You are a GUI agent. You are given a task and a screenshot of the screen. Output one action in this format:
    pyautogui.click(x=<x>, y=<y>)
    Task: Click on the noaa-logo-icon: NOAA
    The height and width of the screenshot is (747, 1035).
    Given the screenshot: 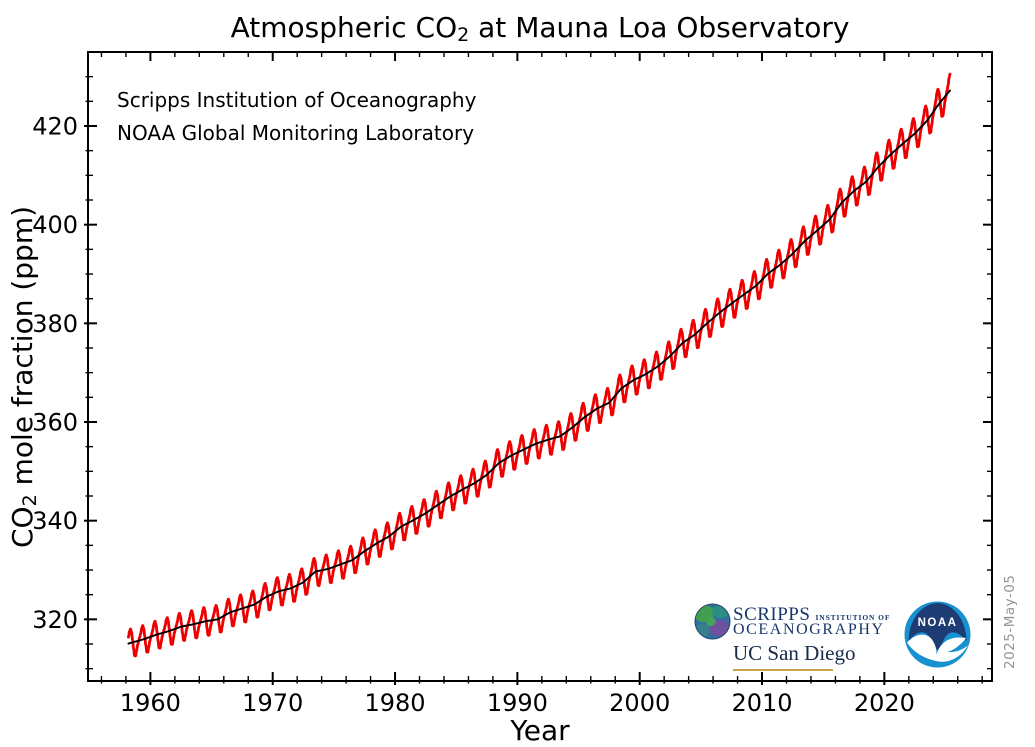 What is the action you would take?
    pyautogui.click(x=937, y=634)
    